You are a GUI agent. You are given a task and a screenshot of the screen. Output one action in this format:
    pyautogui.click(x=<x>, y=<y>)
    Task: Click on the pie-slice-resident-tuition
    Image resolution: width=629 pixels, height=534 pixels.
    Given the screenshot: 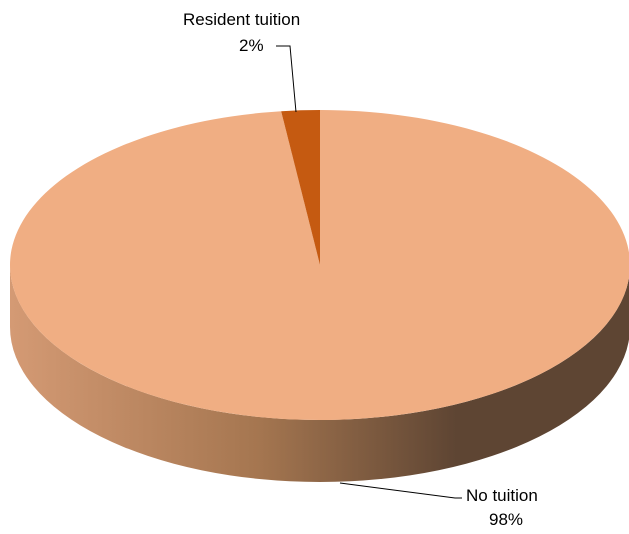 What is the action you would take?
    pyautogui.click(x=300, y=187)
    